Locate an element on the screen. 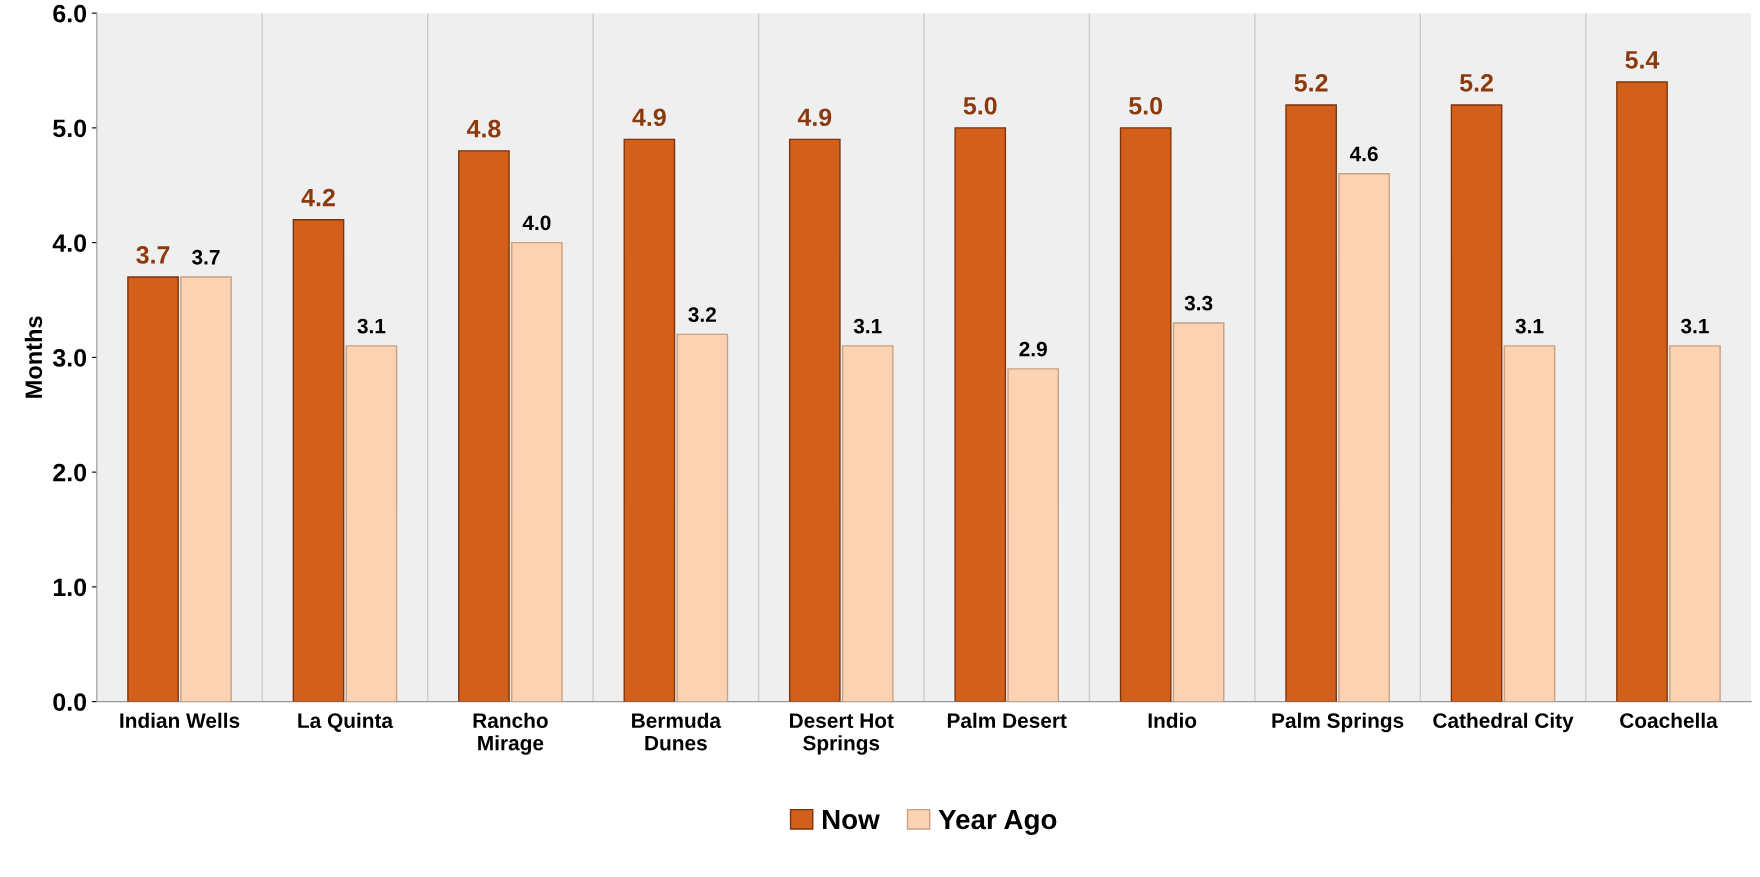  x-tick-label: Indian Wells is located at coordinates (180, 720).